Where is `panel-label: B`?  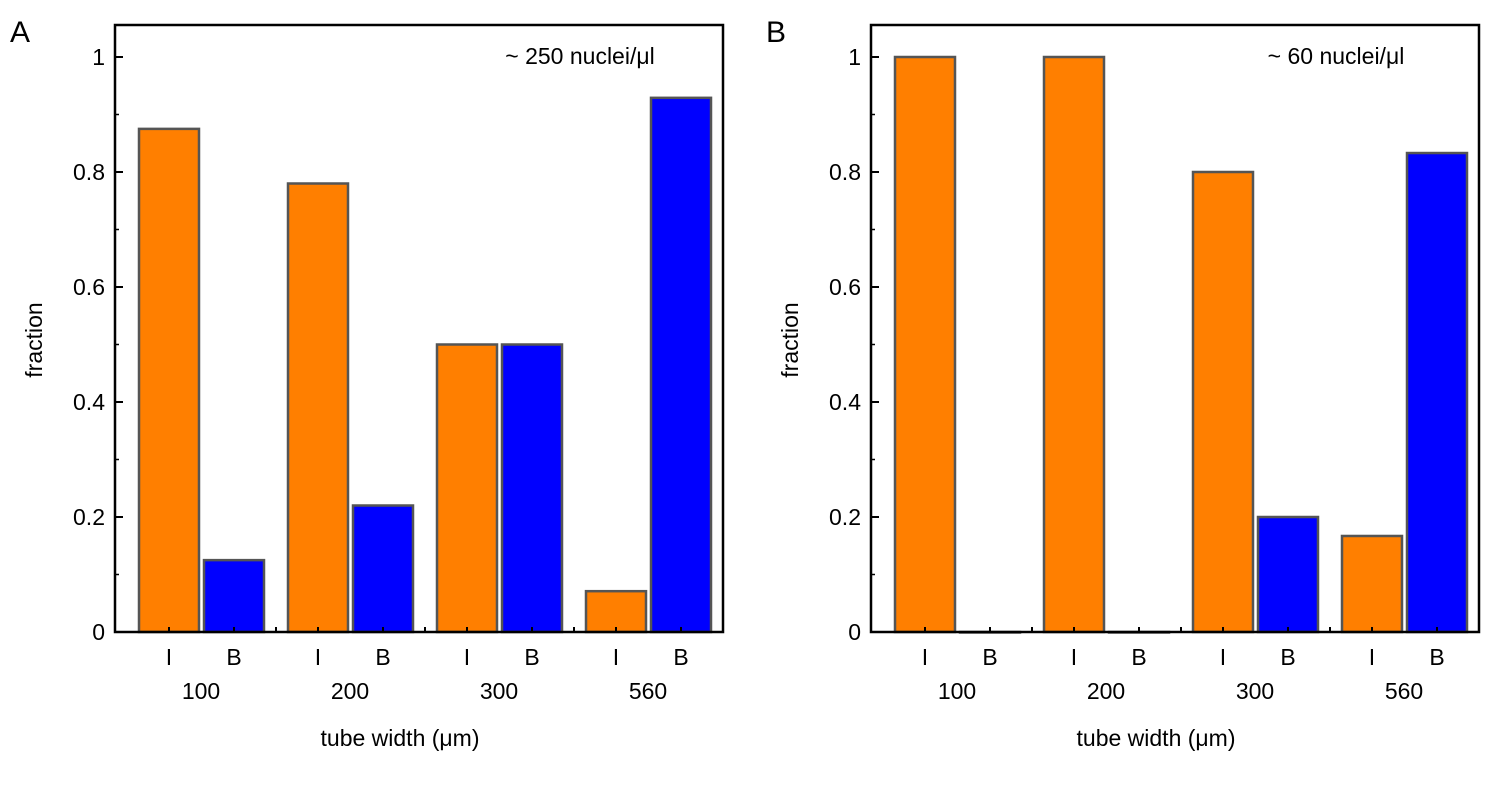 panel-label: B is located at coordinates (776, 32).